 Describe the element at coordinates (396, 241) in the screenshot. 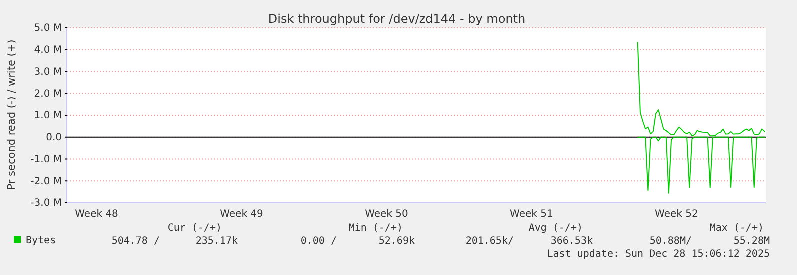

I see `text: 52.69k` at that location.